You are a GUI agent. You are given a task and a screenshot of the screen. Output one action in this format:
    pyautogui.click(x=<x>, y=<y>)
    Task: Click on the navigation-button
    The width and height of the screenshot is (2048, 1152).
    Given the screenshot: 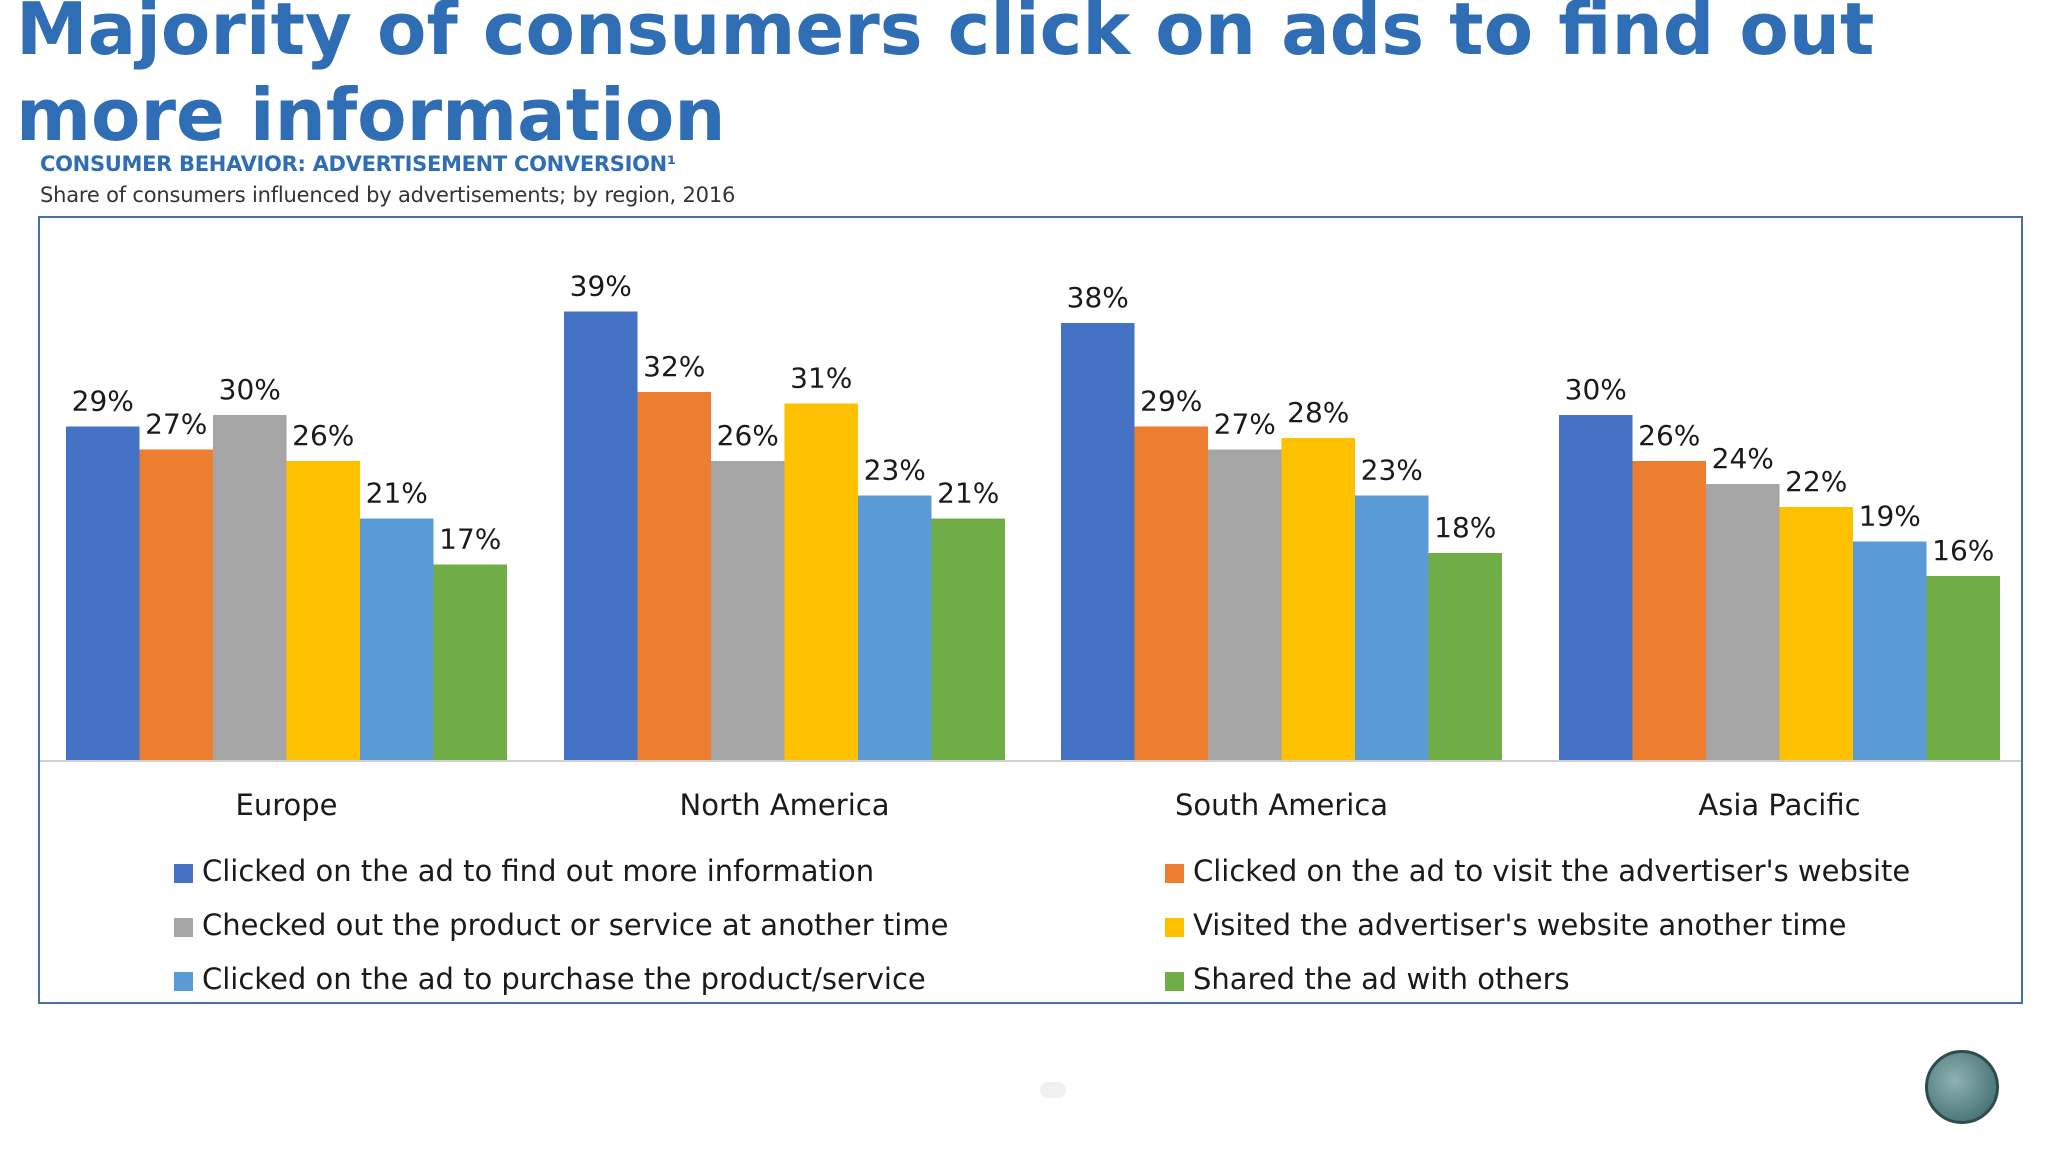 What is the action you would take?
    pyautogui.click(x=1962, y=1087)
    